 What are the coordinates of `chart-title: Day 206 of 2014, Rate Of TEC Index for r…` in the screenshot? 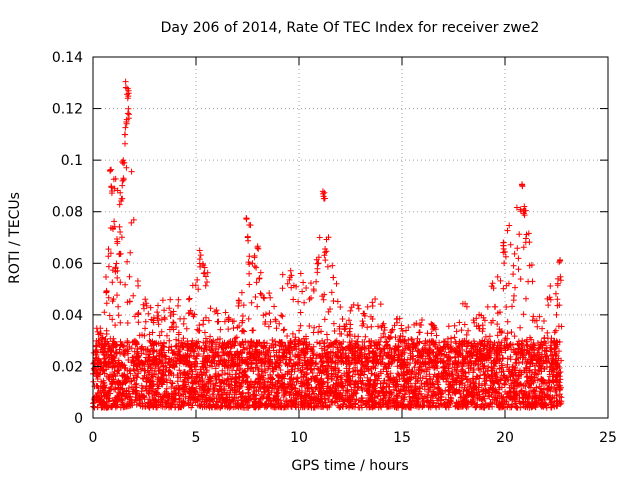 It's located at (350, 28).